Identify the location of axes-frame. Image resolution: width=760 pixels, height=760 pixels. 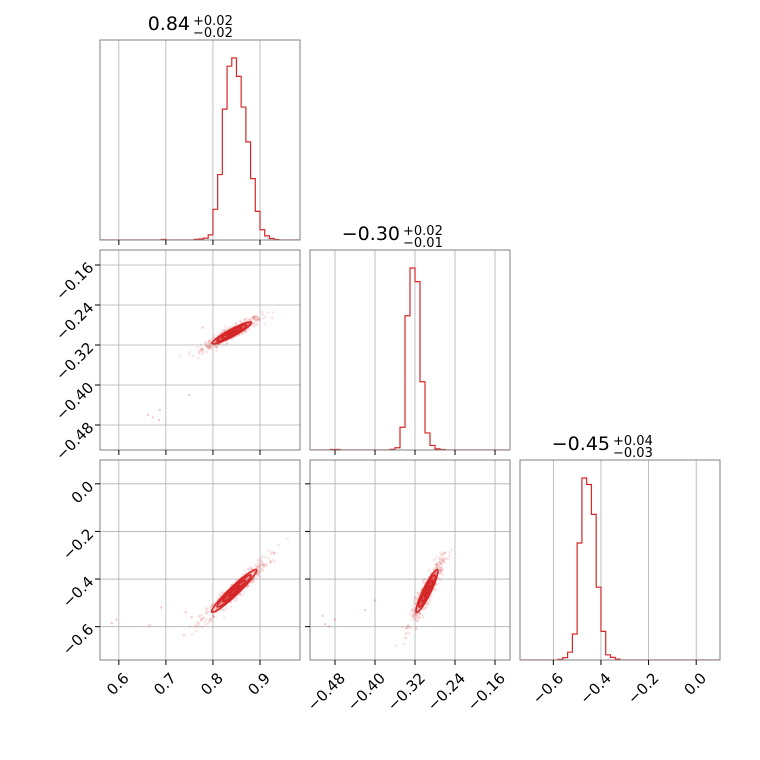
(200, 350).